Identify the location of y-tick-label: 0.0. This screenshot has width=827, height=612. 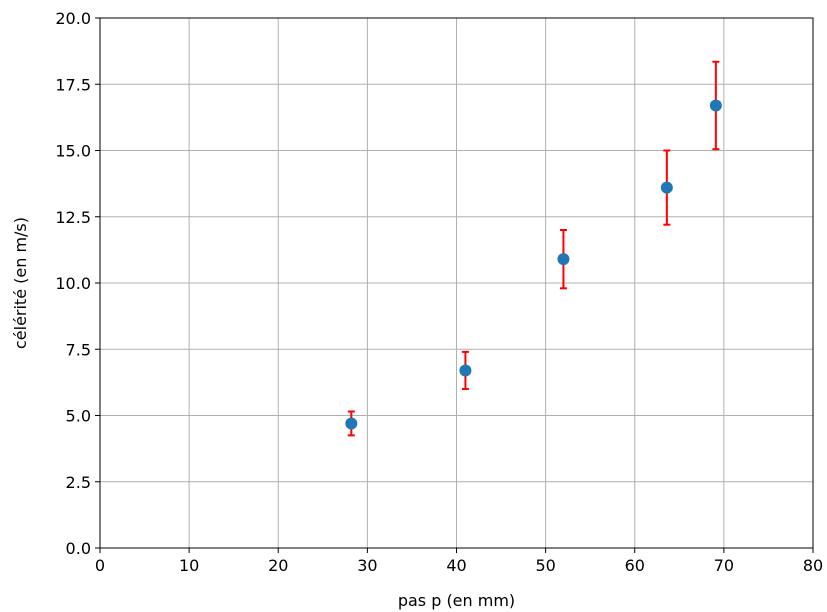
(78, 548).